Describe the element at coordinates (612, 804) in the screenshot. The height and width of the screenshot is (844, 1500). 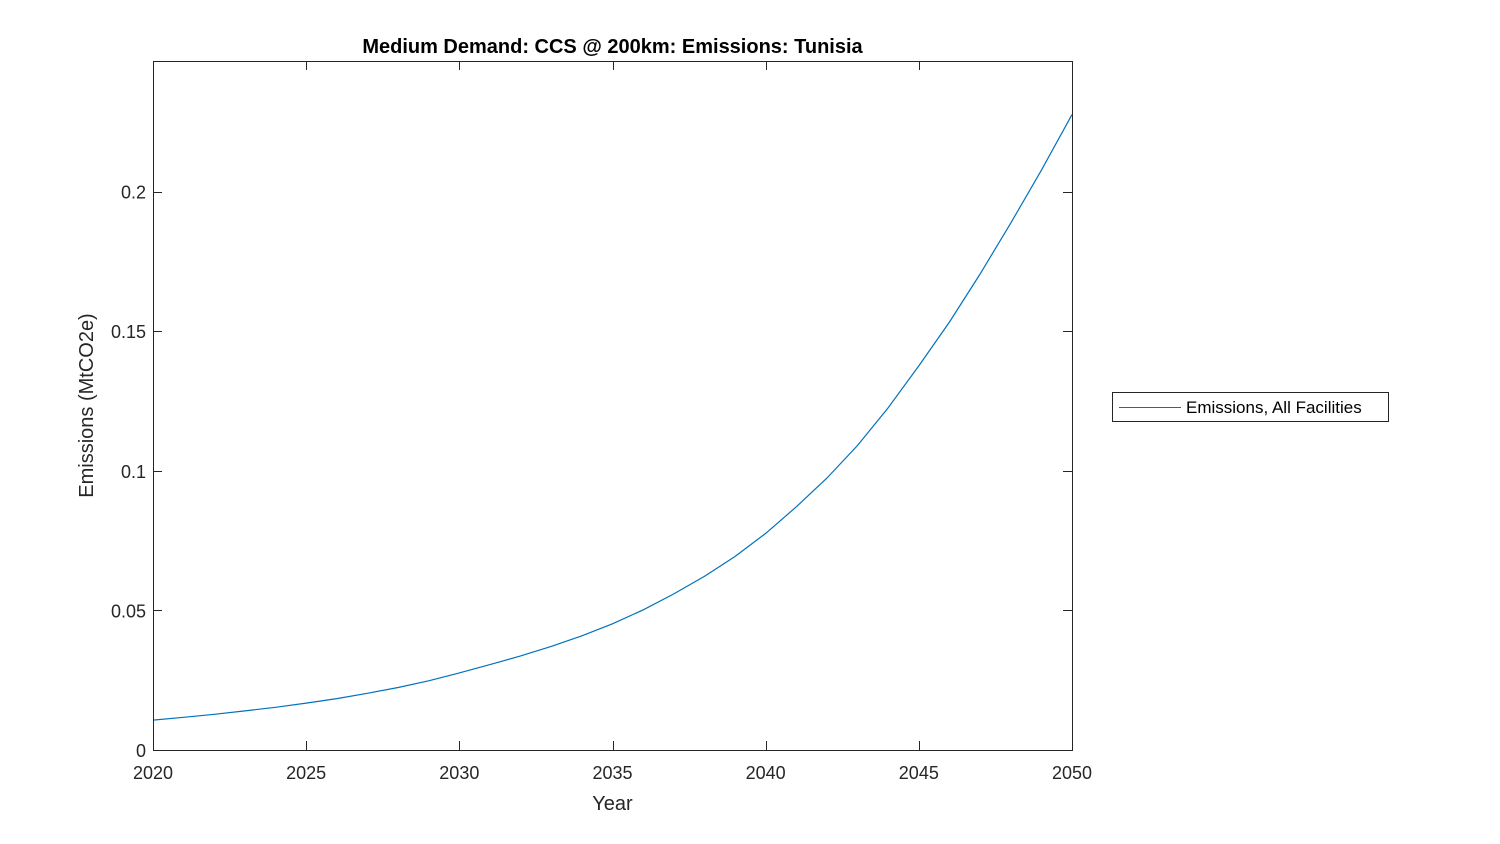
I see `x-axis-label: Year` at that location.